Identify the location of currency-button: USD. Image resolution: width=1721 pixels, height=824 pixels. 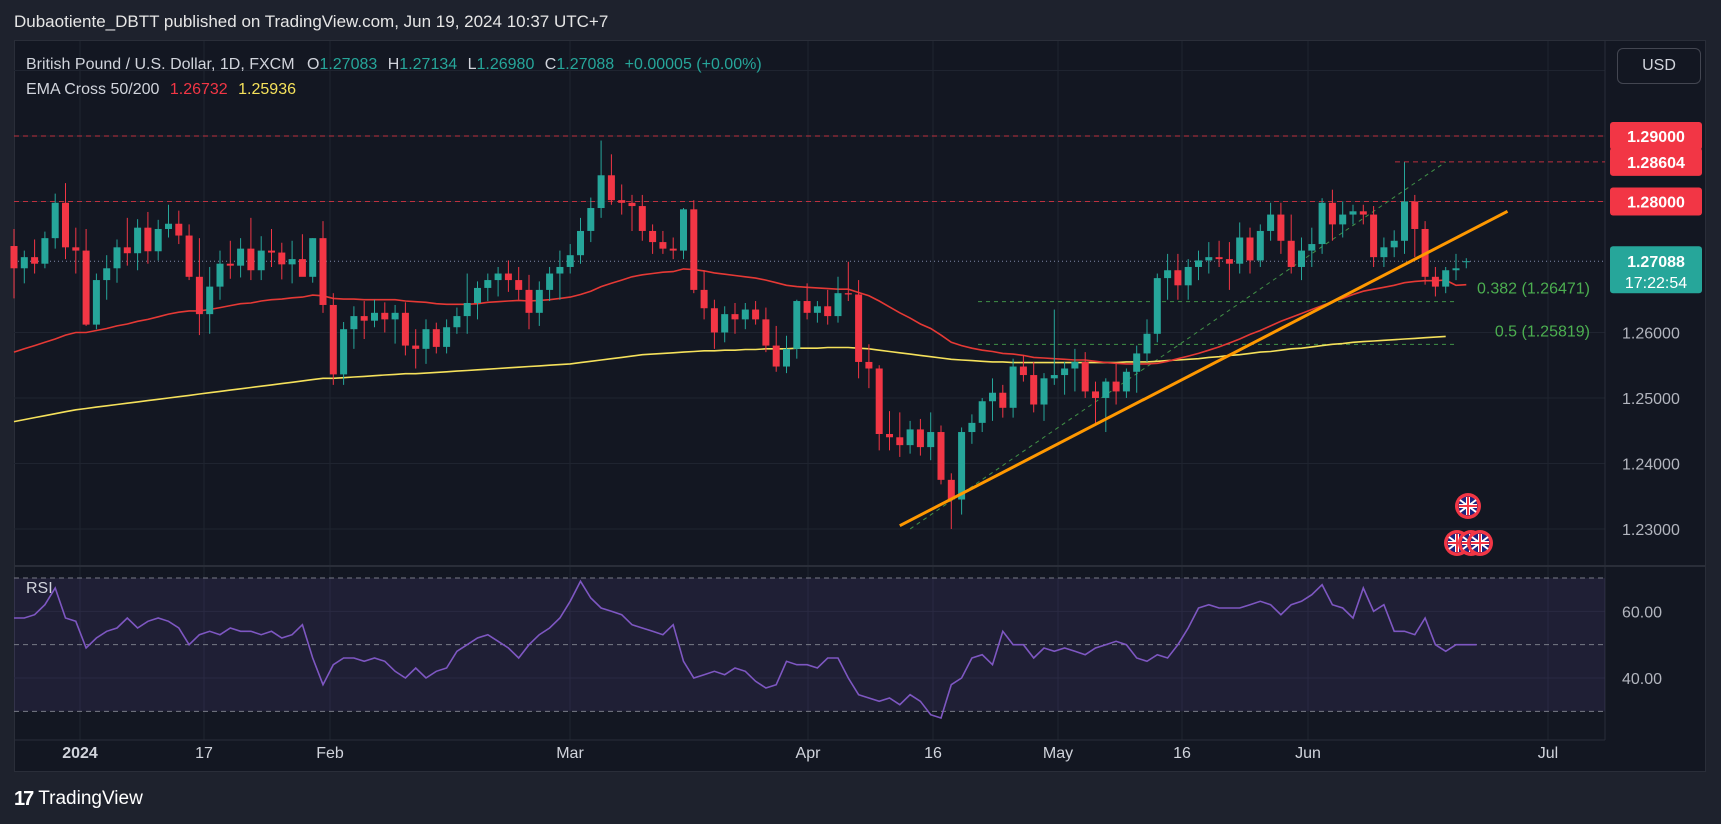
(1659, 66).